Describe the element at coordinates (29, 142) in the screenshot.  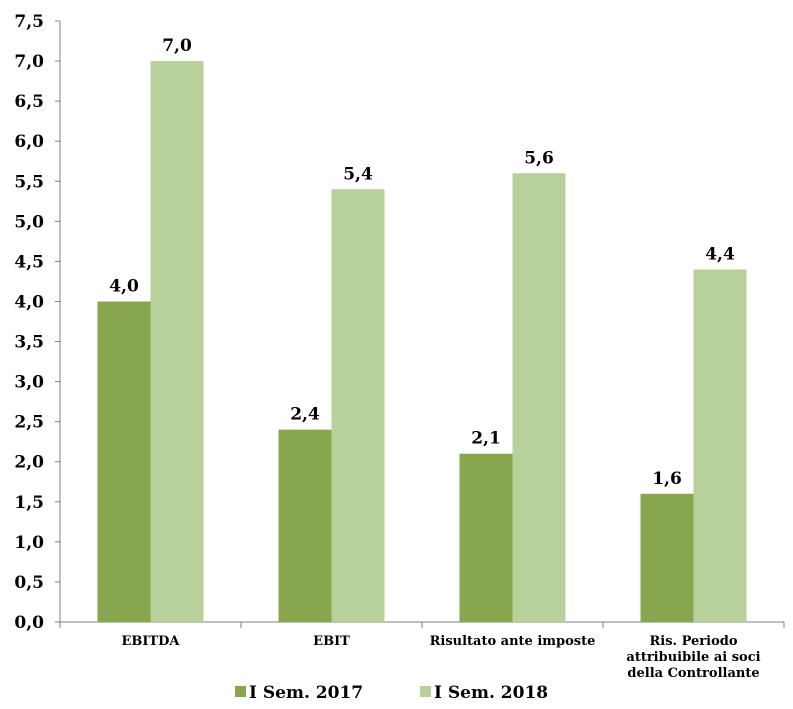
I see `y-tick-label: 6,0` at that location.